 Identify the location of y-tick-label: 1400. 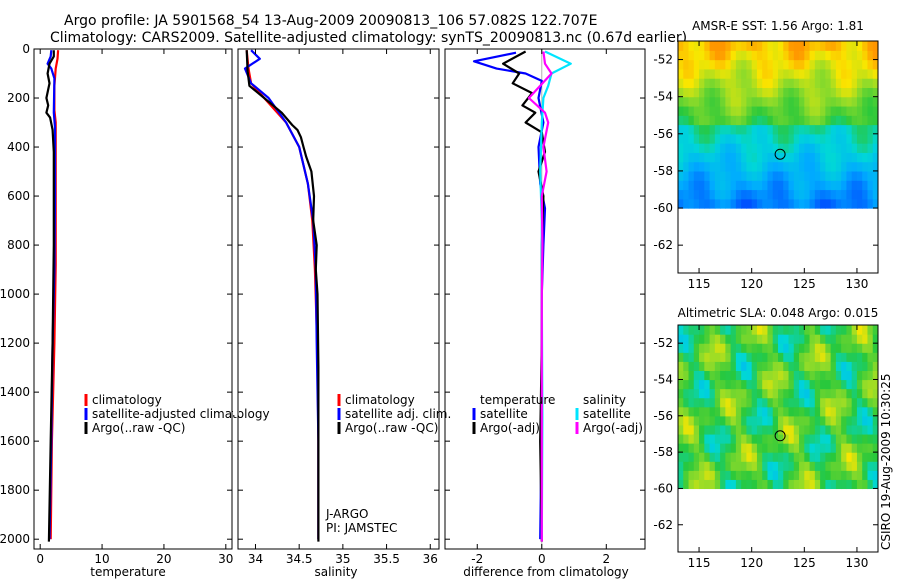
(15, 392).